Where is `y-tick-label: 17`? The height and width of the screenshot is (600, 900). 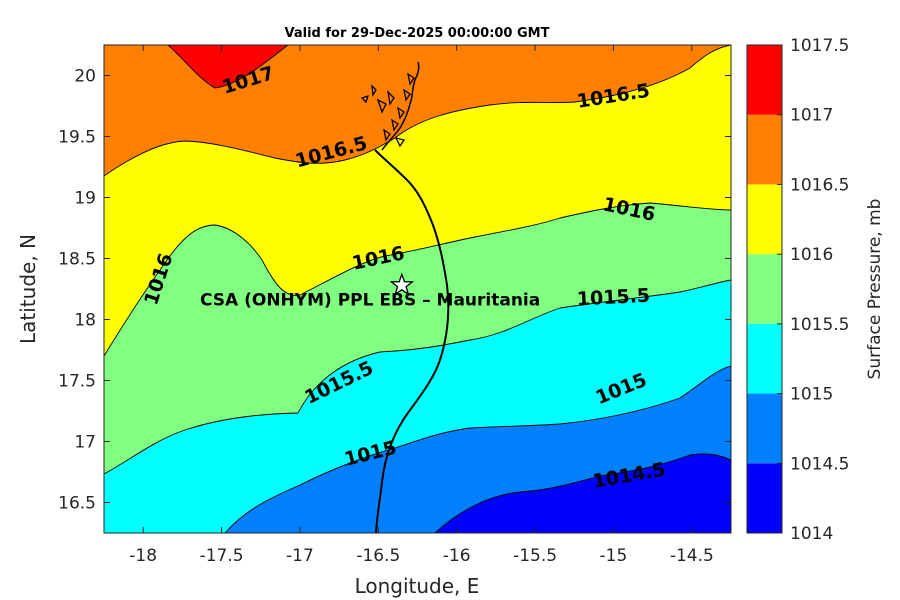 y-tick-label: 17 is located at coordinates (85, 443).